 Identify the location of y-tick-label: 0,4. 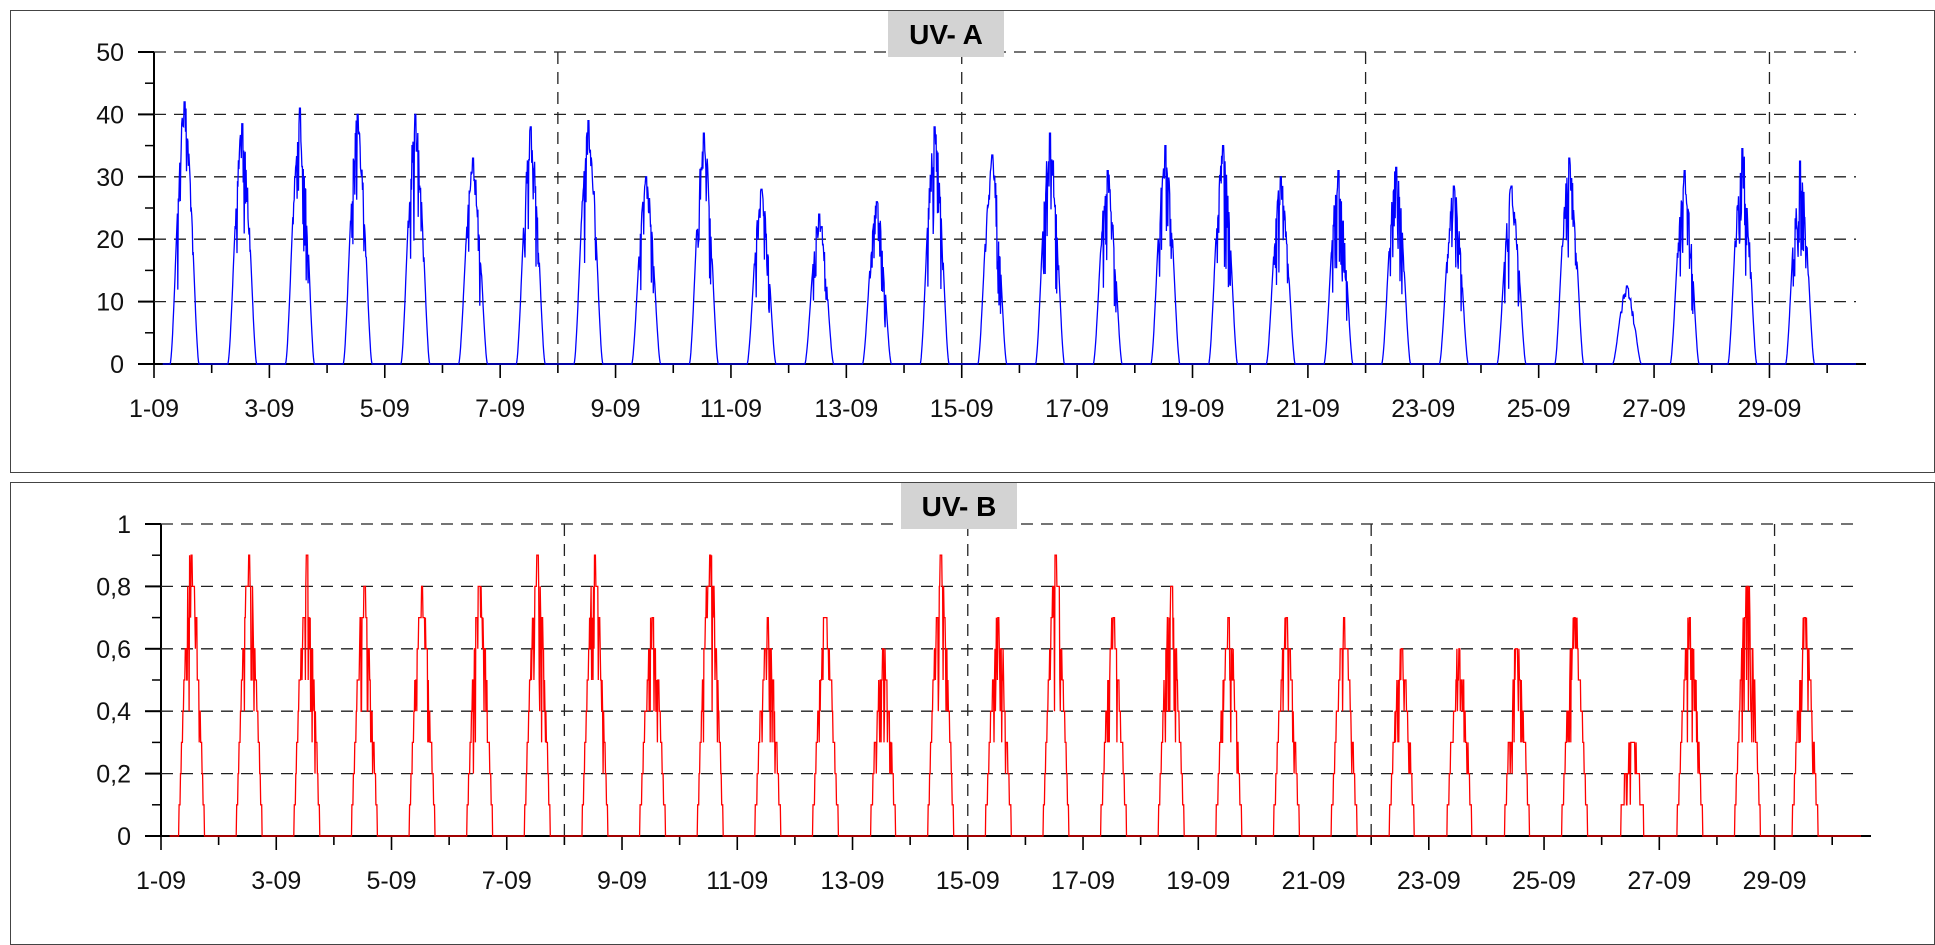
(113, 712).